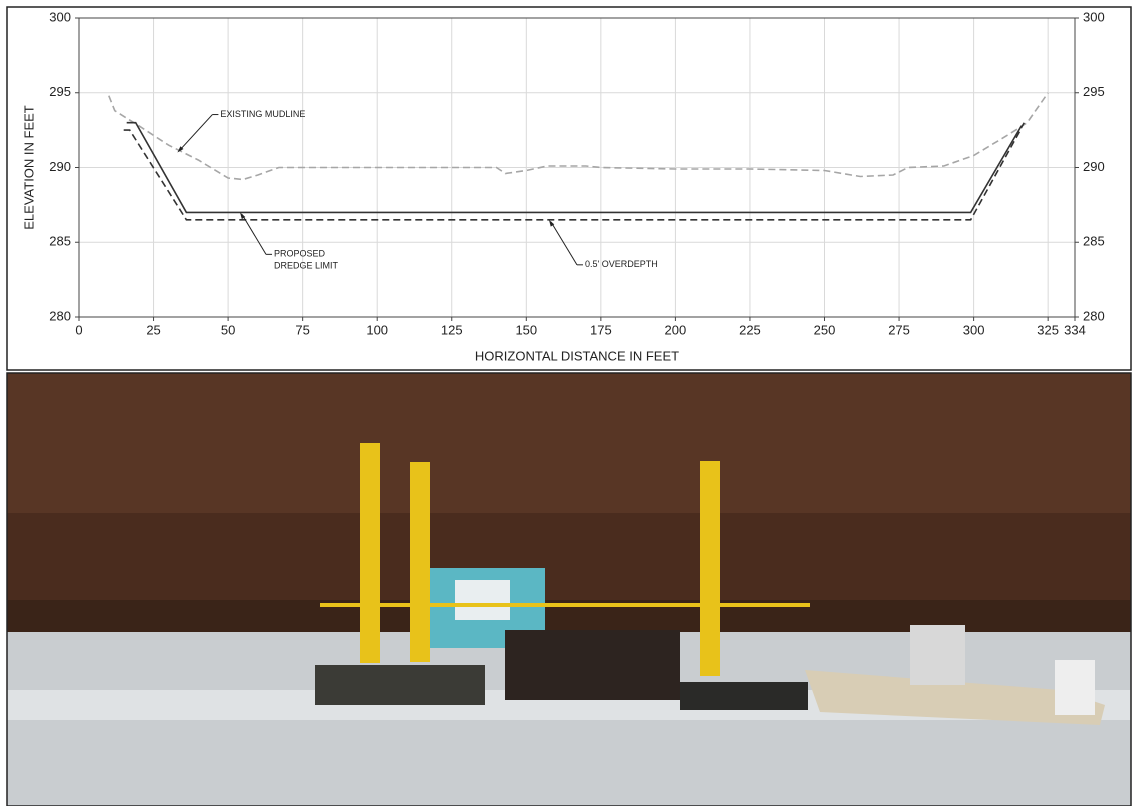 The width and height of the screenshot is (1134, 806). What do you see at coordinates (565, 605) in the screenshot?
I see `photo-railing` at bounding box center [565, 605].